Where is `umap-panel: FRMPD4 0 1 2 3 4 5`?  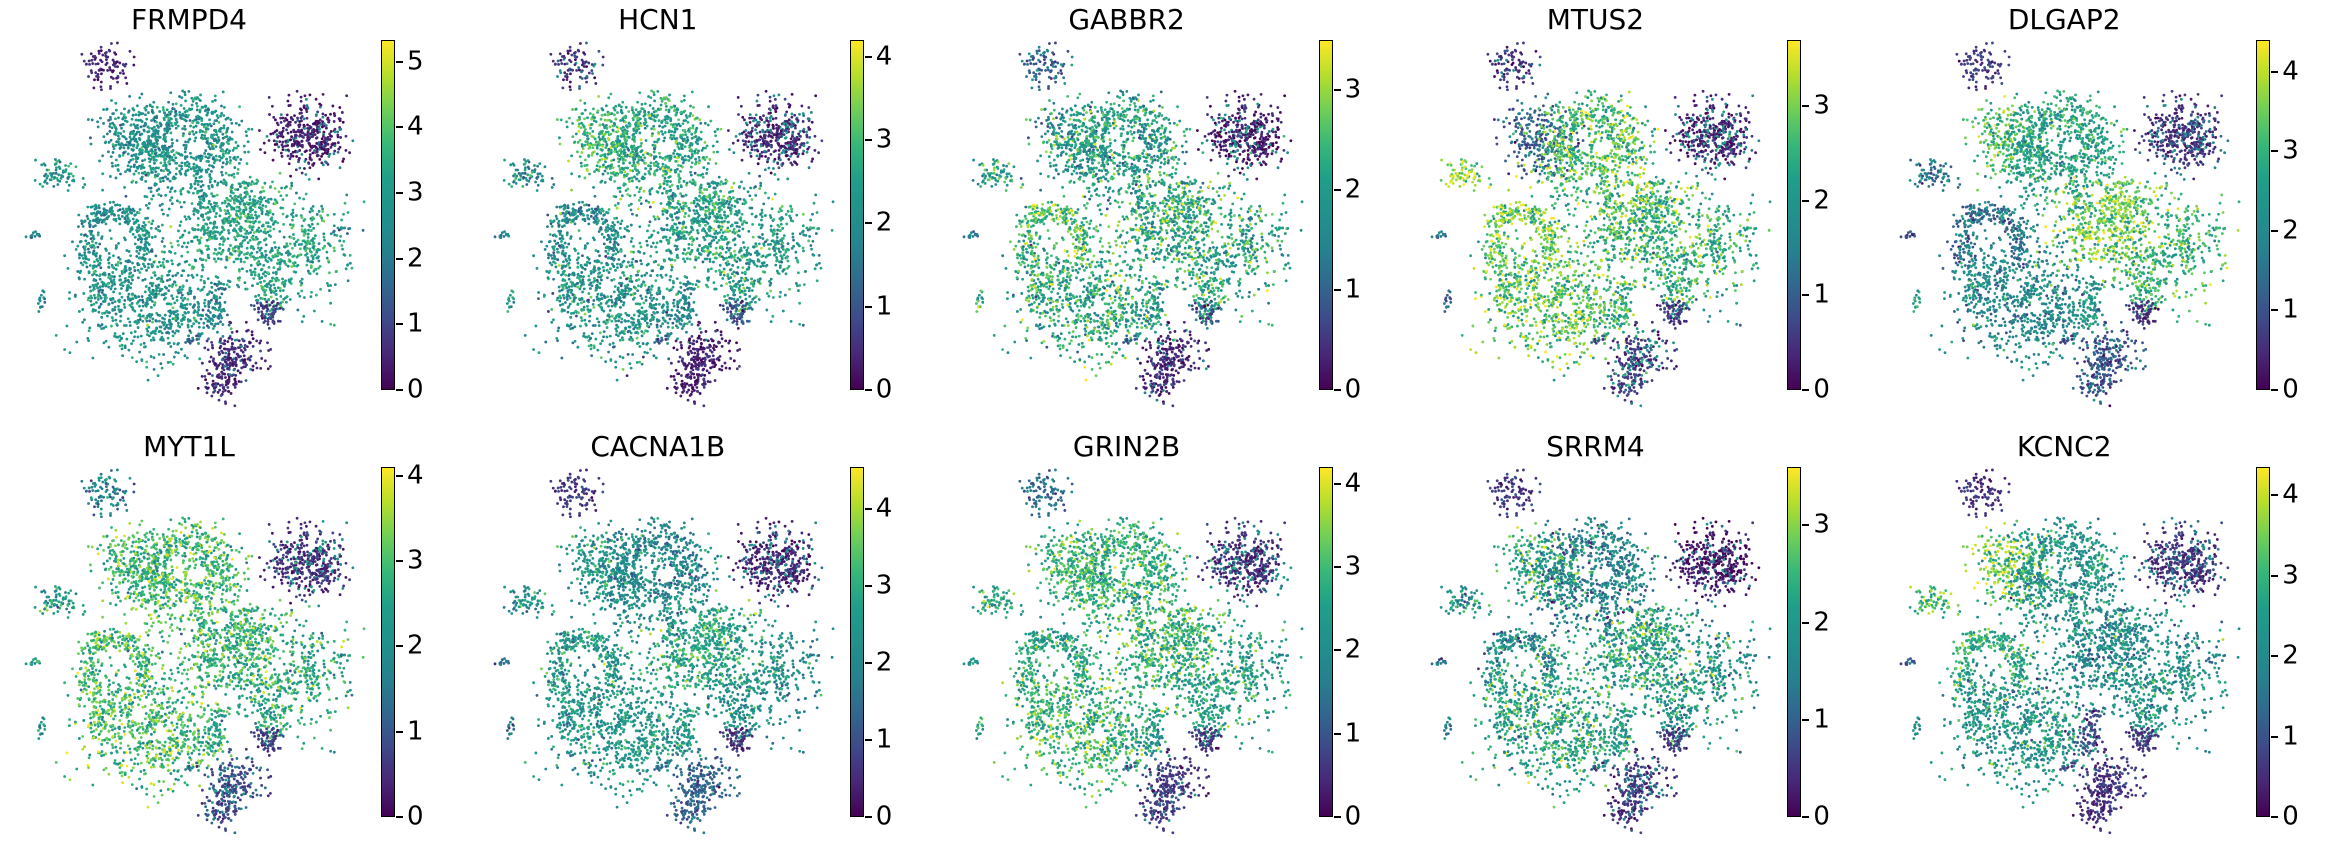 umap-panel: FRMPD4 0 1 2 3 4 5 is located at coordinates (234, 213).